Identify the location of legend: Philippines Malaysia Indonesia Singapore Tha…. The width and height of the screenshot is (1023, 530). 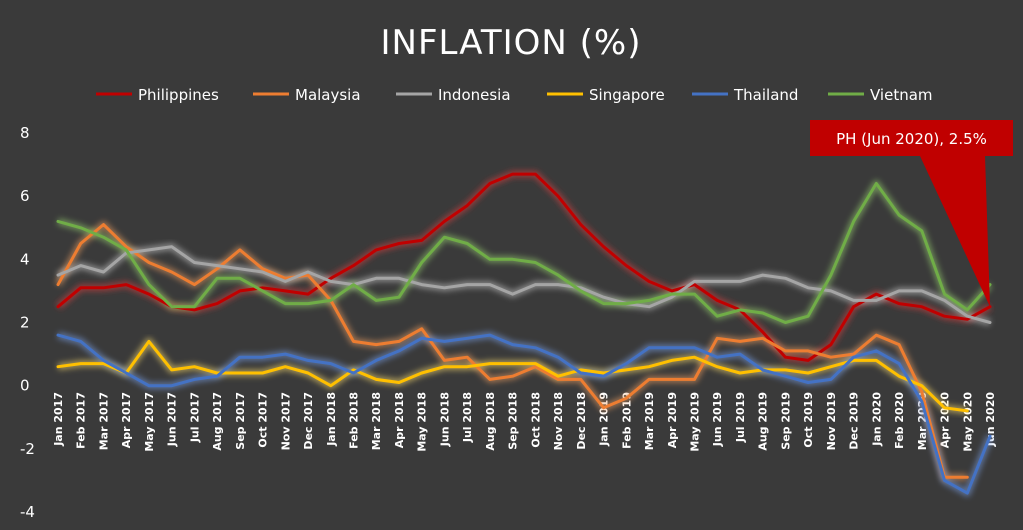
(514, 95).